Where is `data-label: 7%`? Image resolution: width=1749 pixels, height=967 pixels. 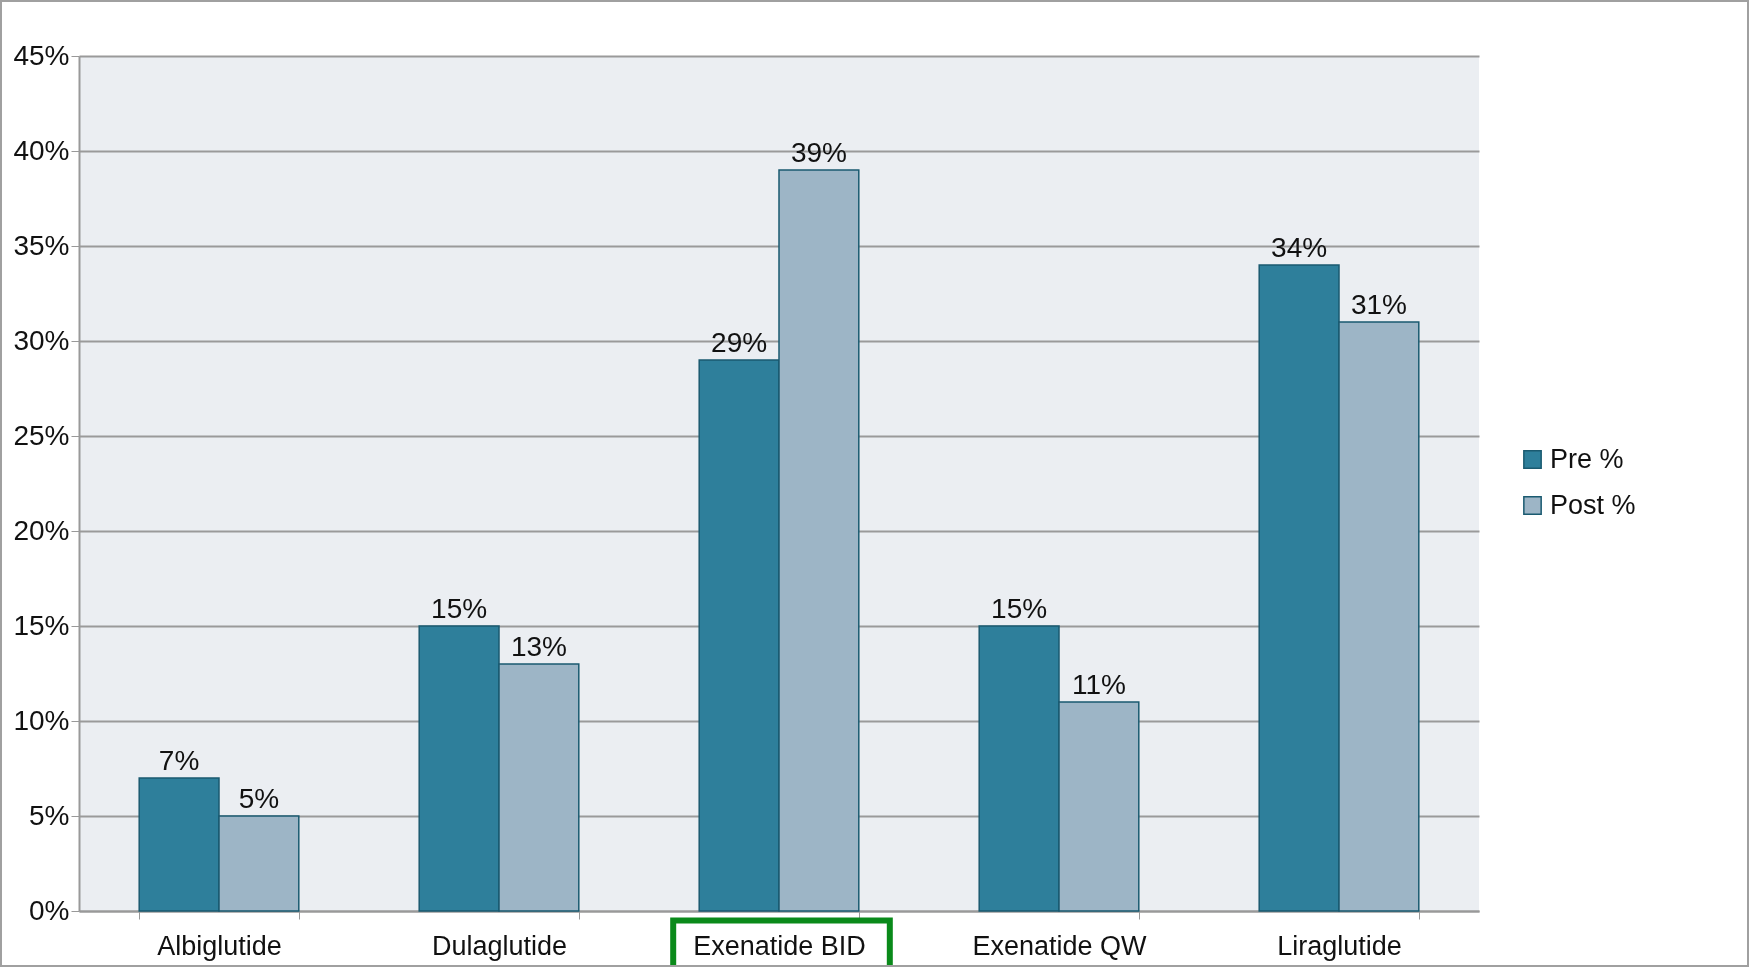
data-label: 7% is located at coordinates (179, 760).